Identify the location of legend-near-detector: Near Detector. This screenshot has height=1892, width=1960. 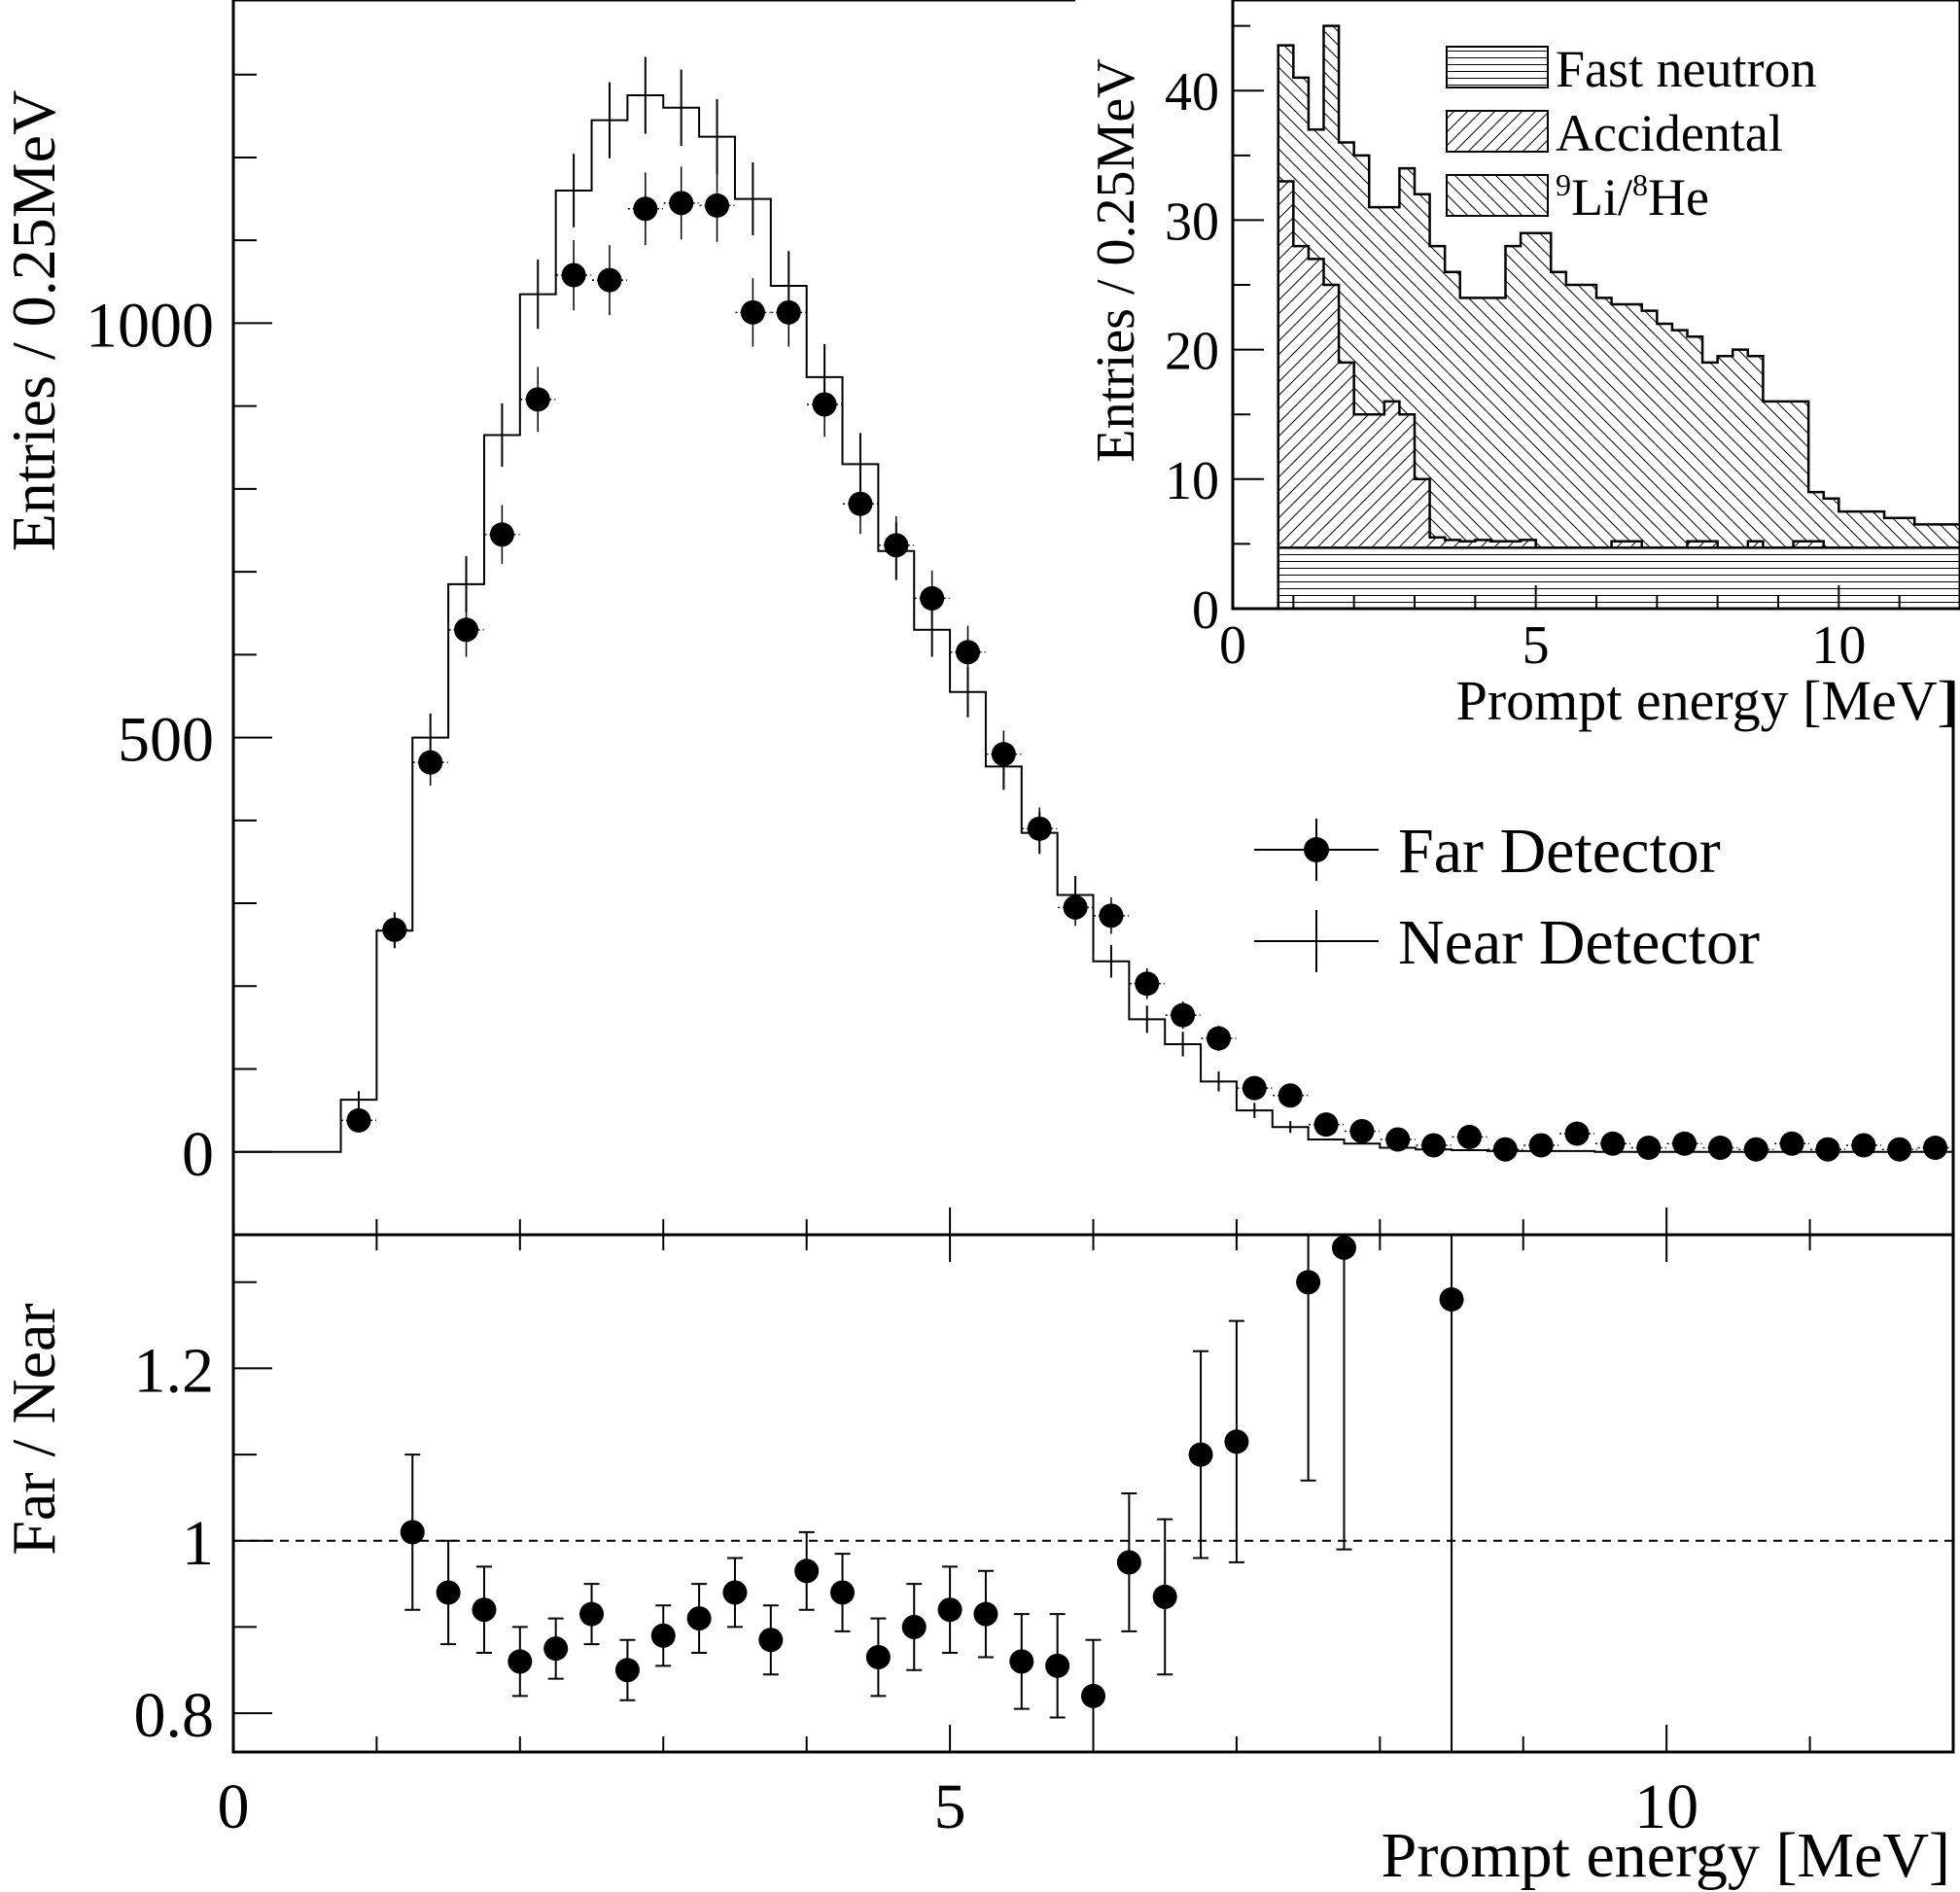
(1507, 942).